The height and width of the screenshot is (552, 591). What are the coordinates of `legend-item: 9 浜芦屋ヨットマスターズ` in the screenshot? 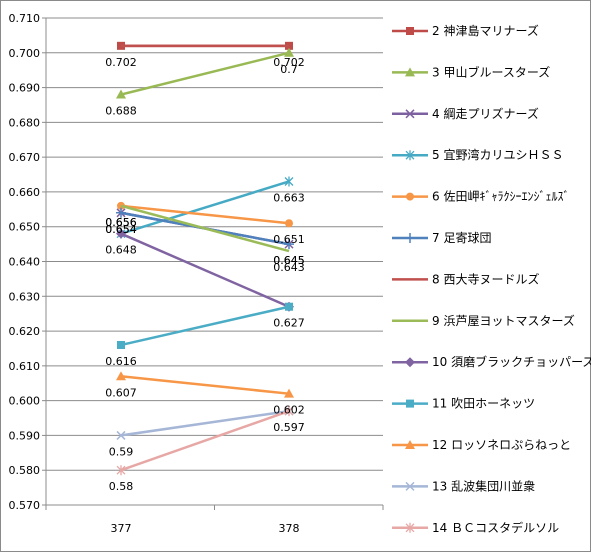 It's located at (483, 320).